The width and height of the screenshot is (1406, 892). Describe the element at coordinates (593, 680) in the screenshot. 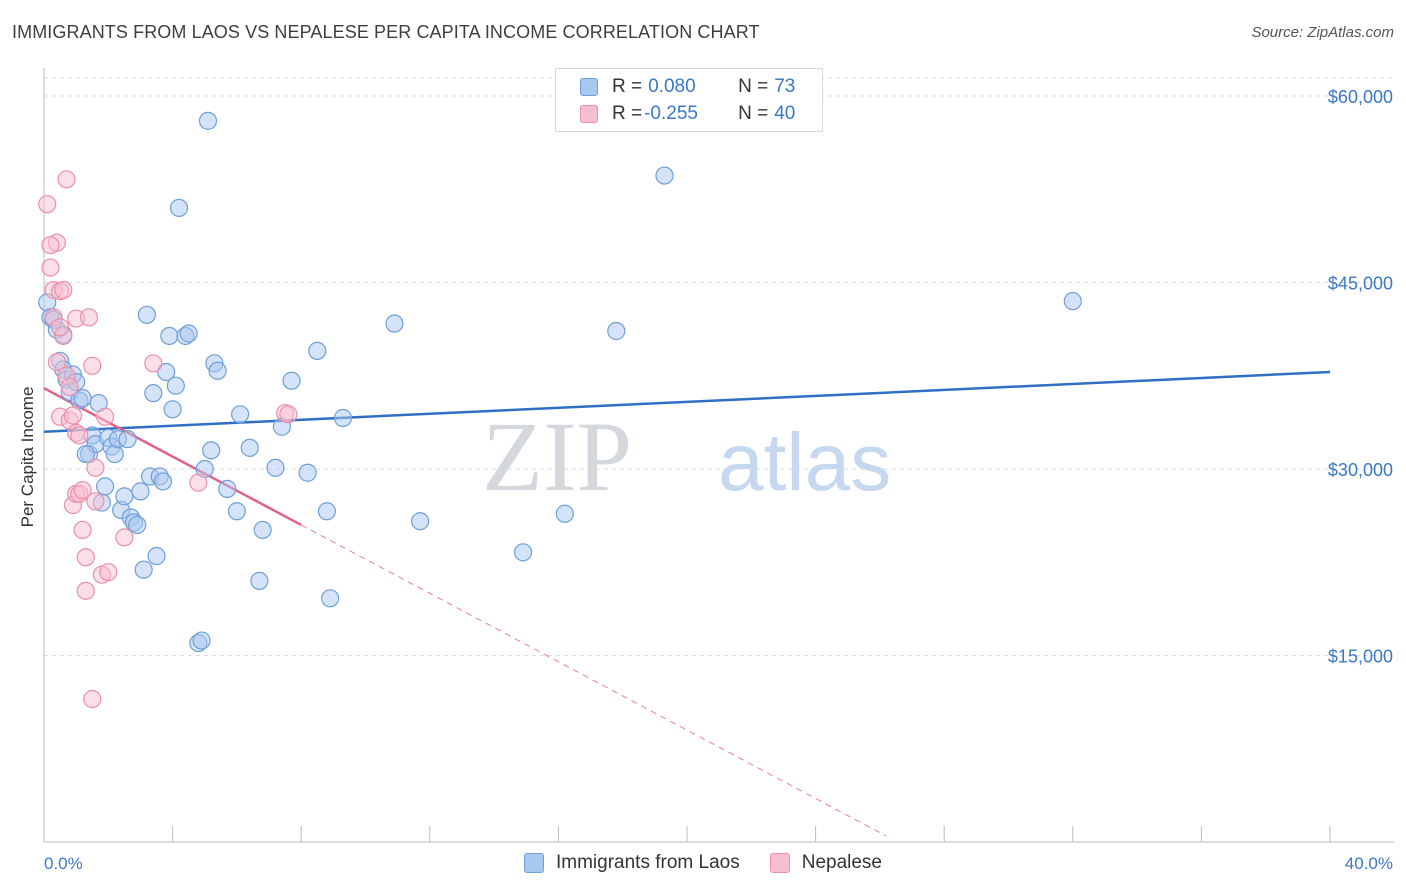

I see `nepal-trend-extension` at that location.